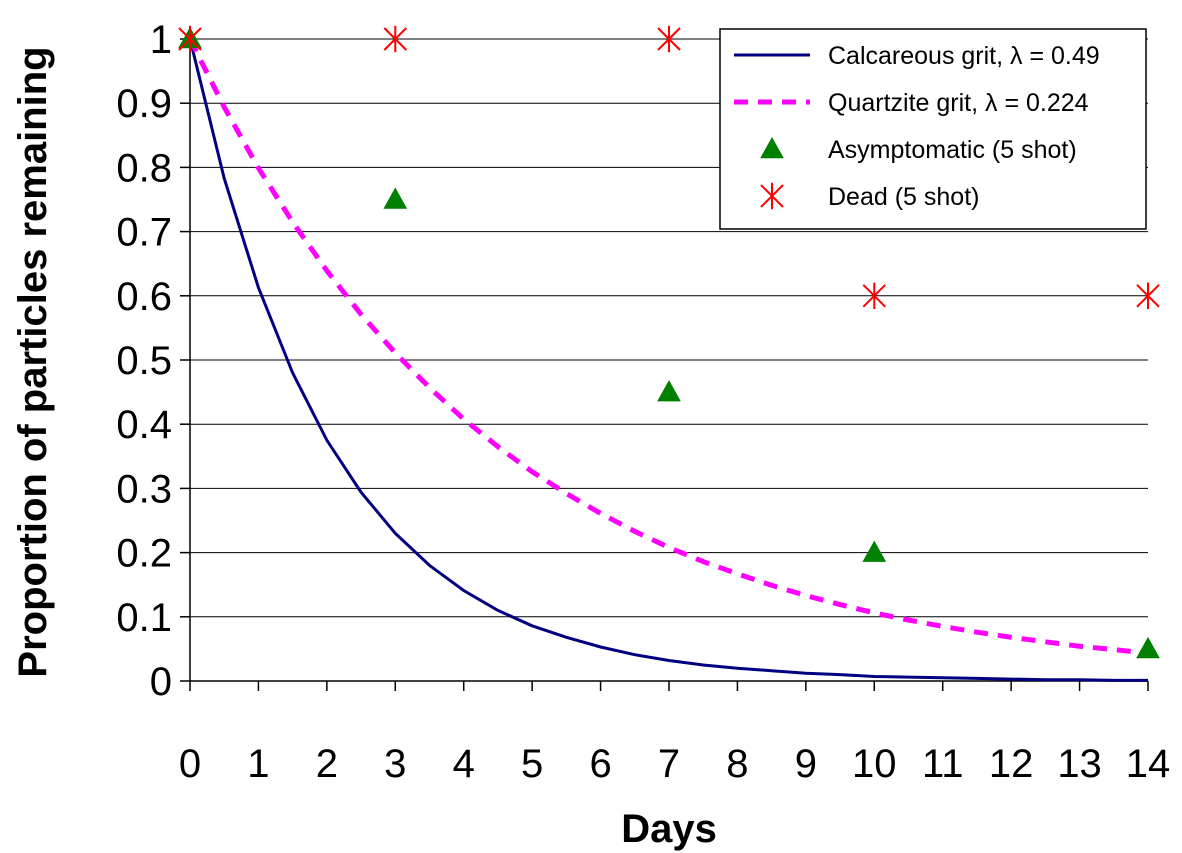  Describe the element at coordinates (395, 764) in the screenshot. I see `x-tick-label: 3` at that location.